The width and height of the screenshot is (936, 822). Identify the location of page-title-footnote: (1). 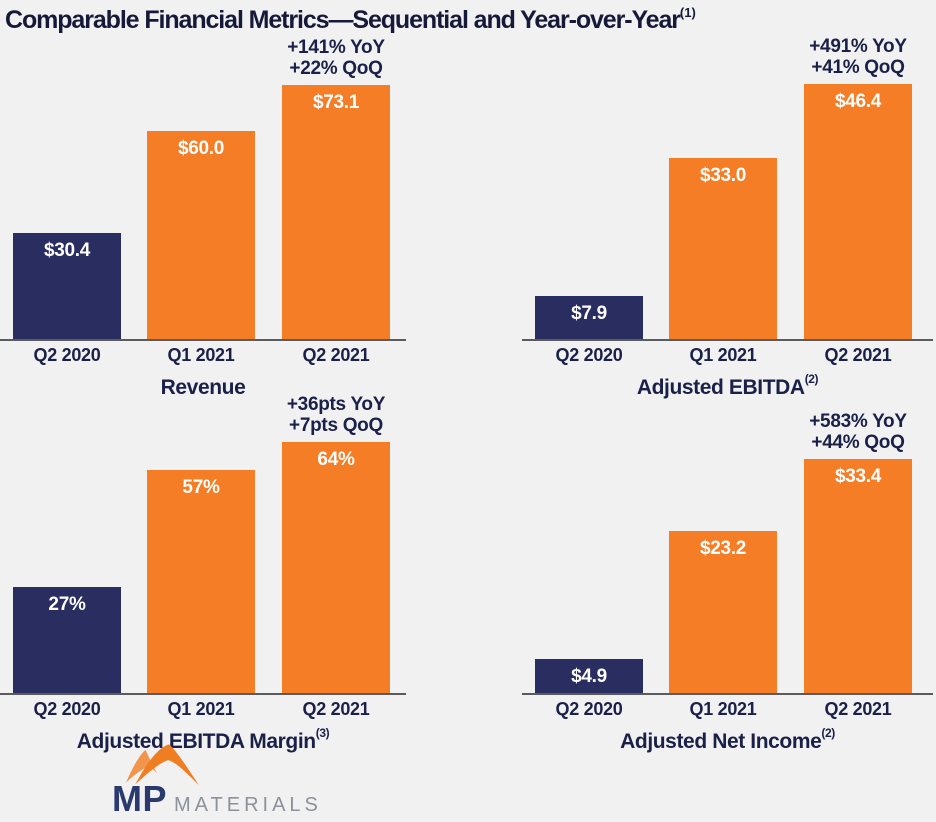
(687, 12).